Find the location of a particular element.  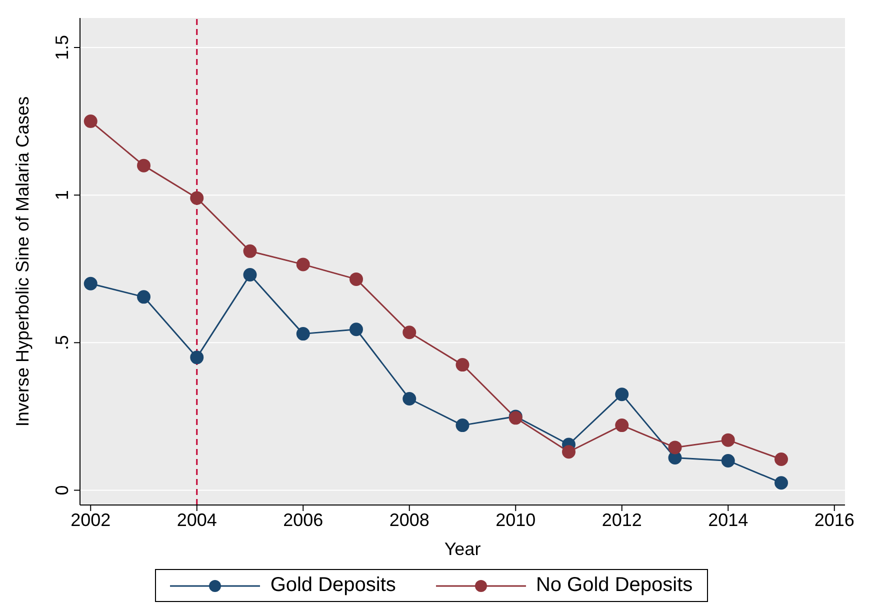

y-axis-title: Inverse Hyperbolic Sine of Malaria Cases is located at coordinates (22, 261).